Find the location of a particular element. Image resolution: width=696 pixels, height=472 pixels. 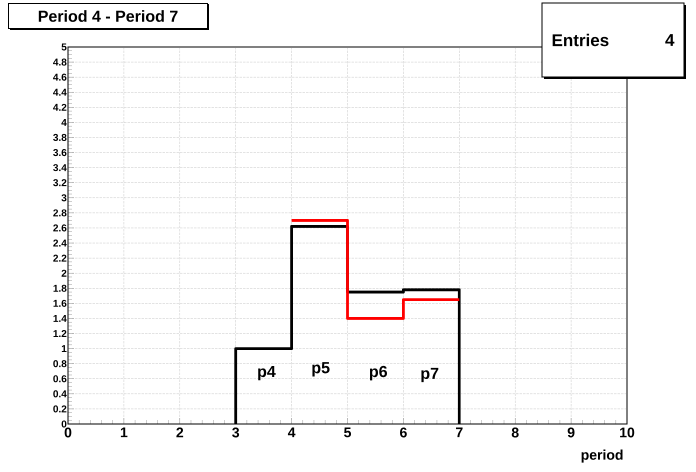

chart-title: Period 4 - Period 7 is located at coordinates (108, 16).